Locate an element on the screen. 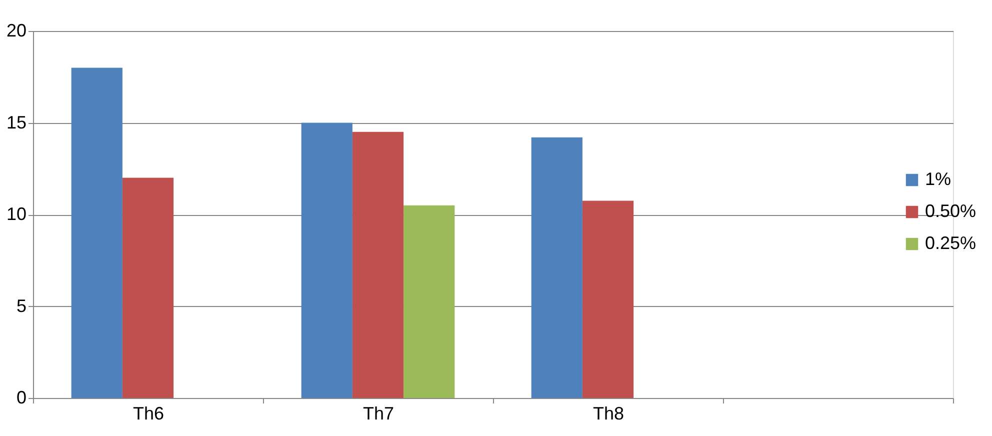  x-tick-label: Th6 is located at coordinates (148, 414).